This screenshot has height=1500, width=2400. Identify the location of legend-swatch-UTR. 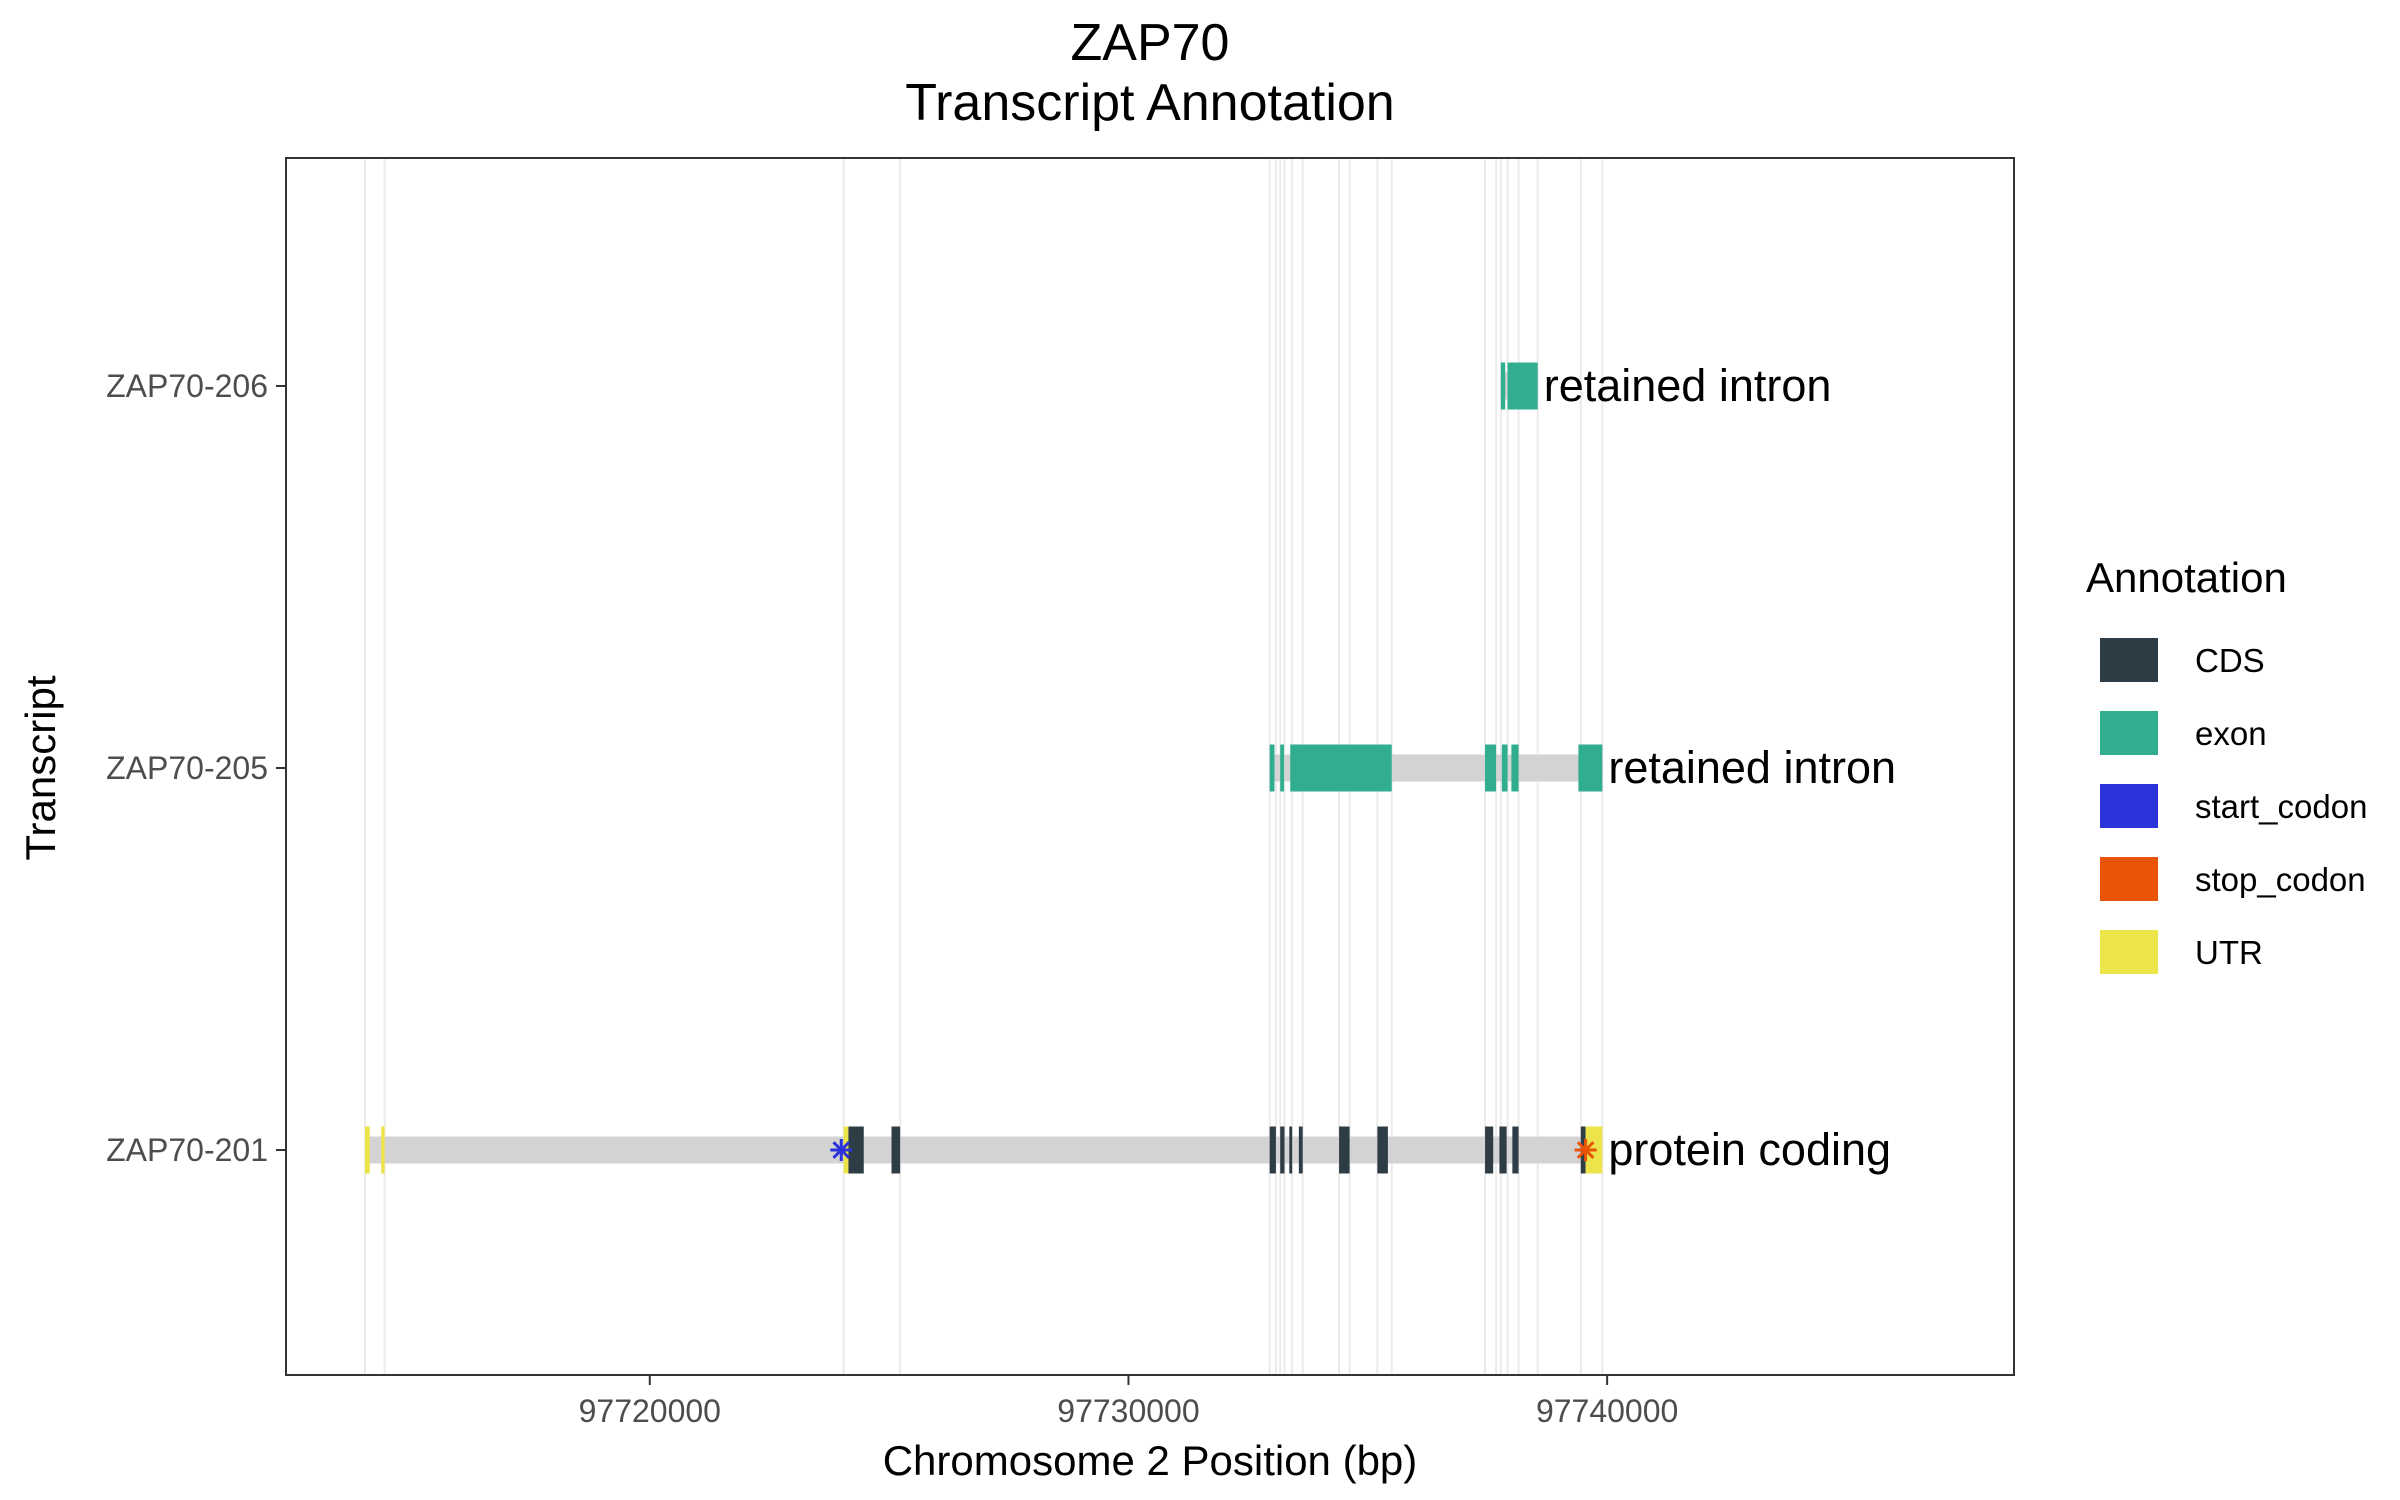
(2129, 952).